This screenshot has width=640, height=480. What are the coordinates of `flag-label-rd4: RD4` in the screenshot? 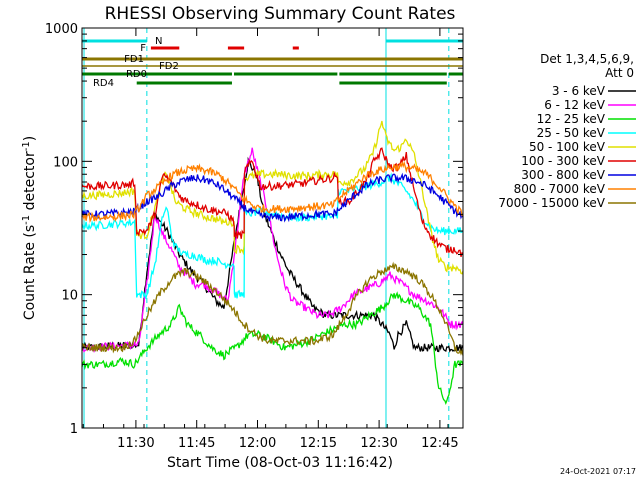 It's located at (103, 83).